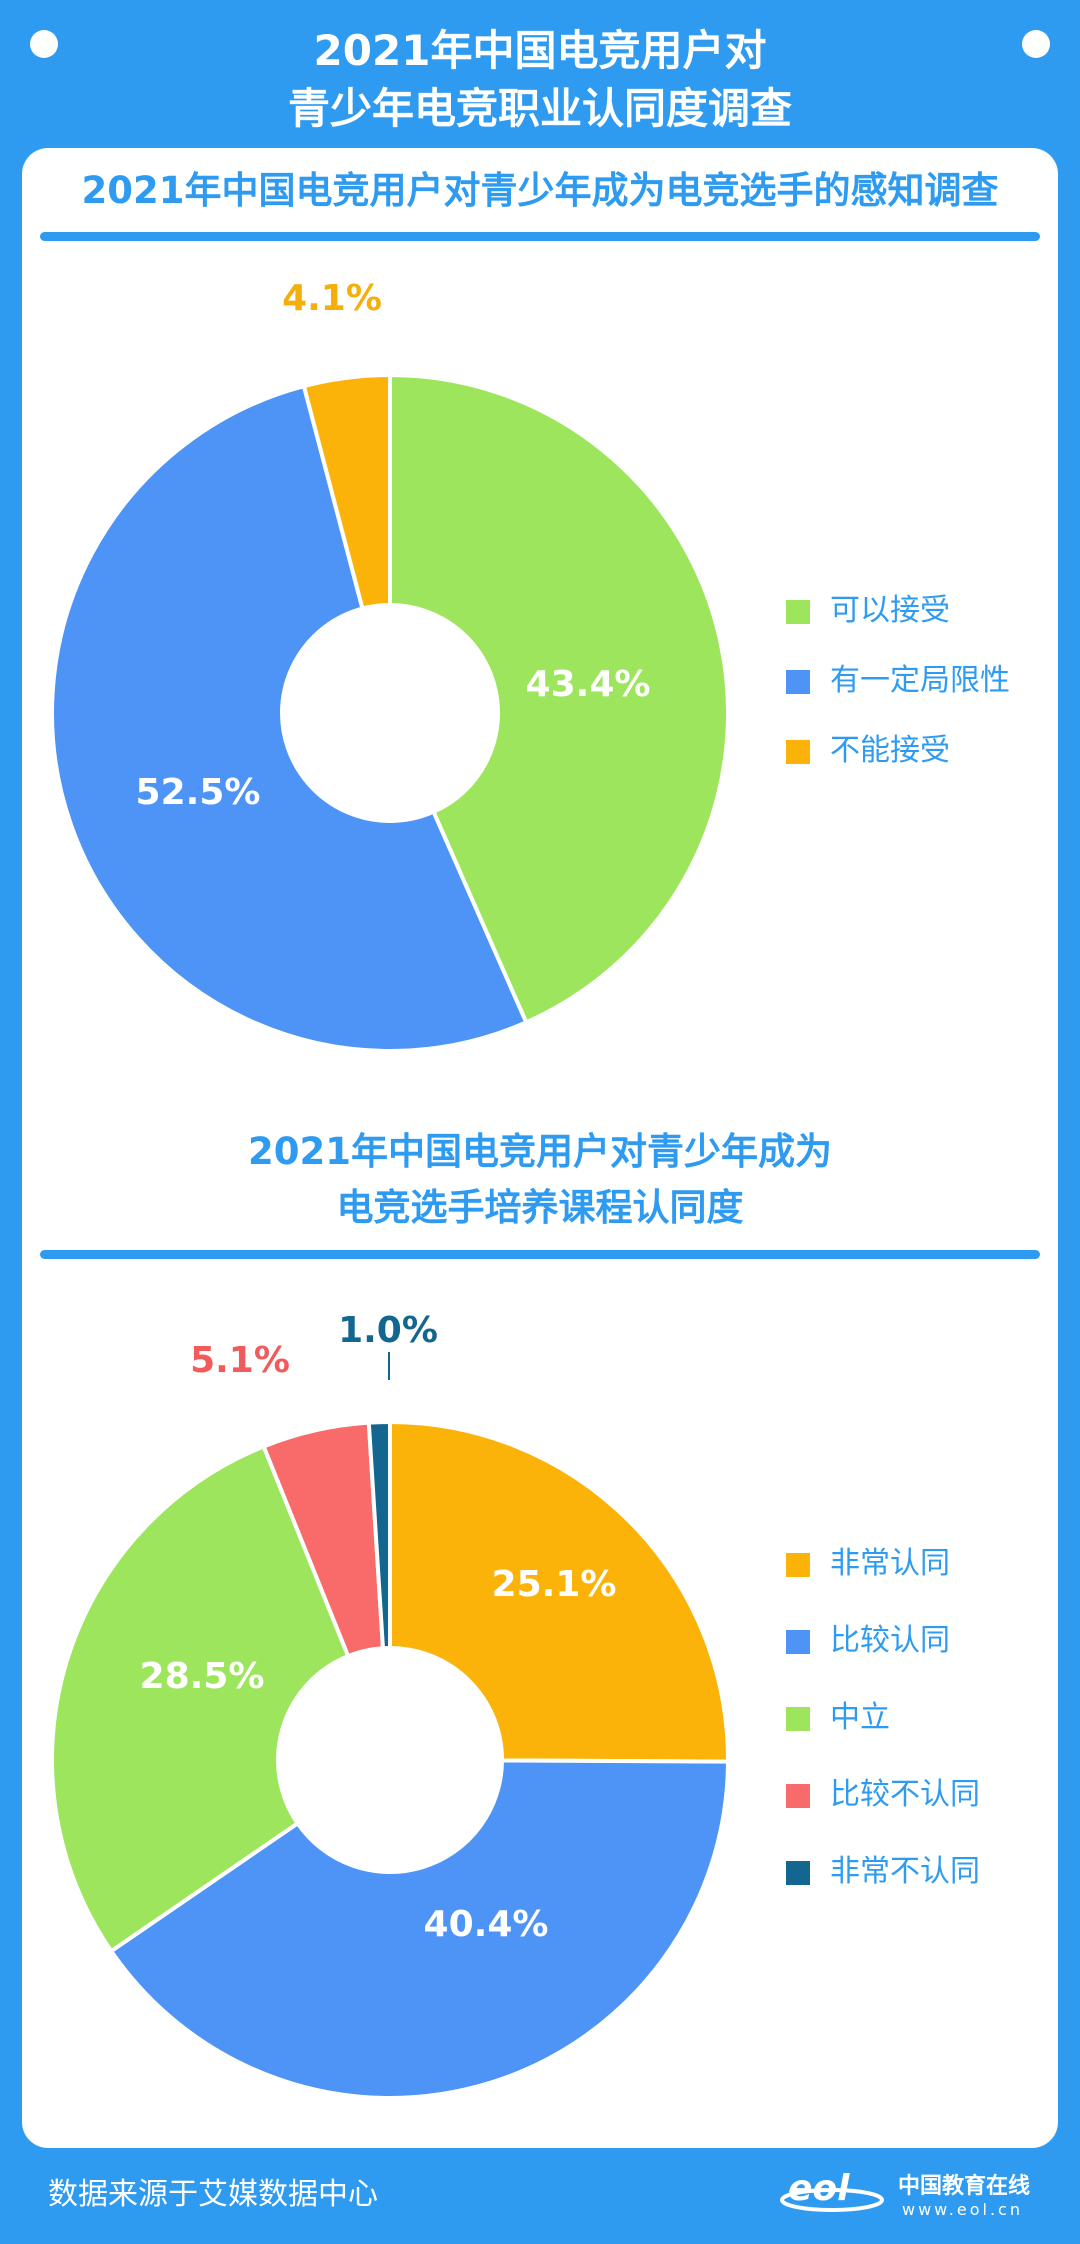  What do you see at coordinates (202, 1676) in the screenshot?
I see `chart2-data-label: 28.5%` at bounding box center [202, 1676].